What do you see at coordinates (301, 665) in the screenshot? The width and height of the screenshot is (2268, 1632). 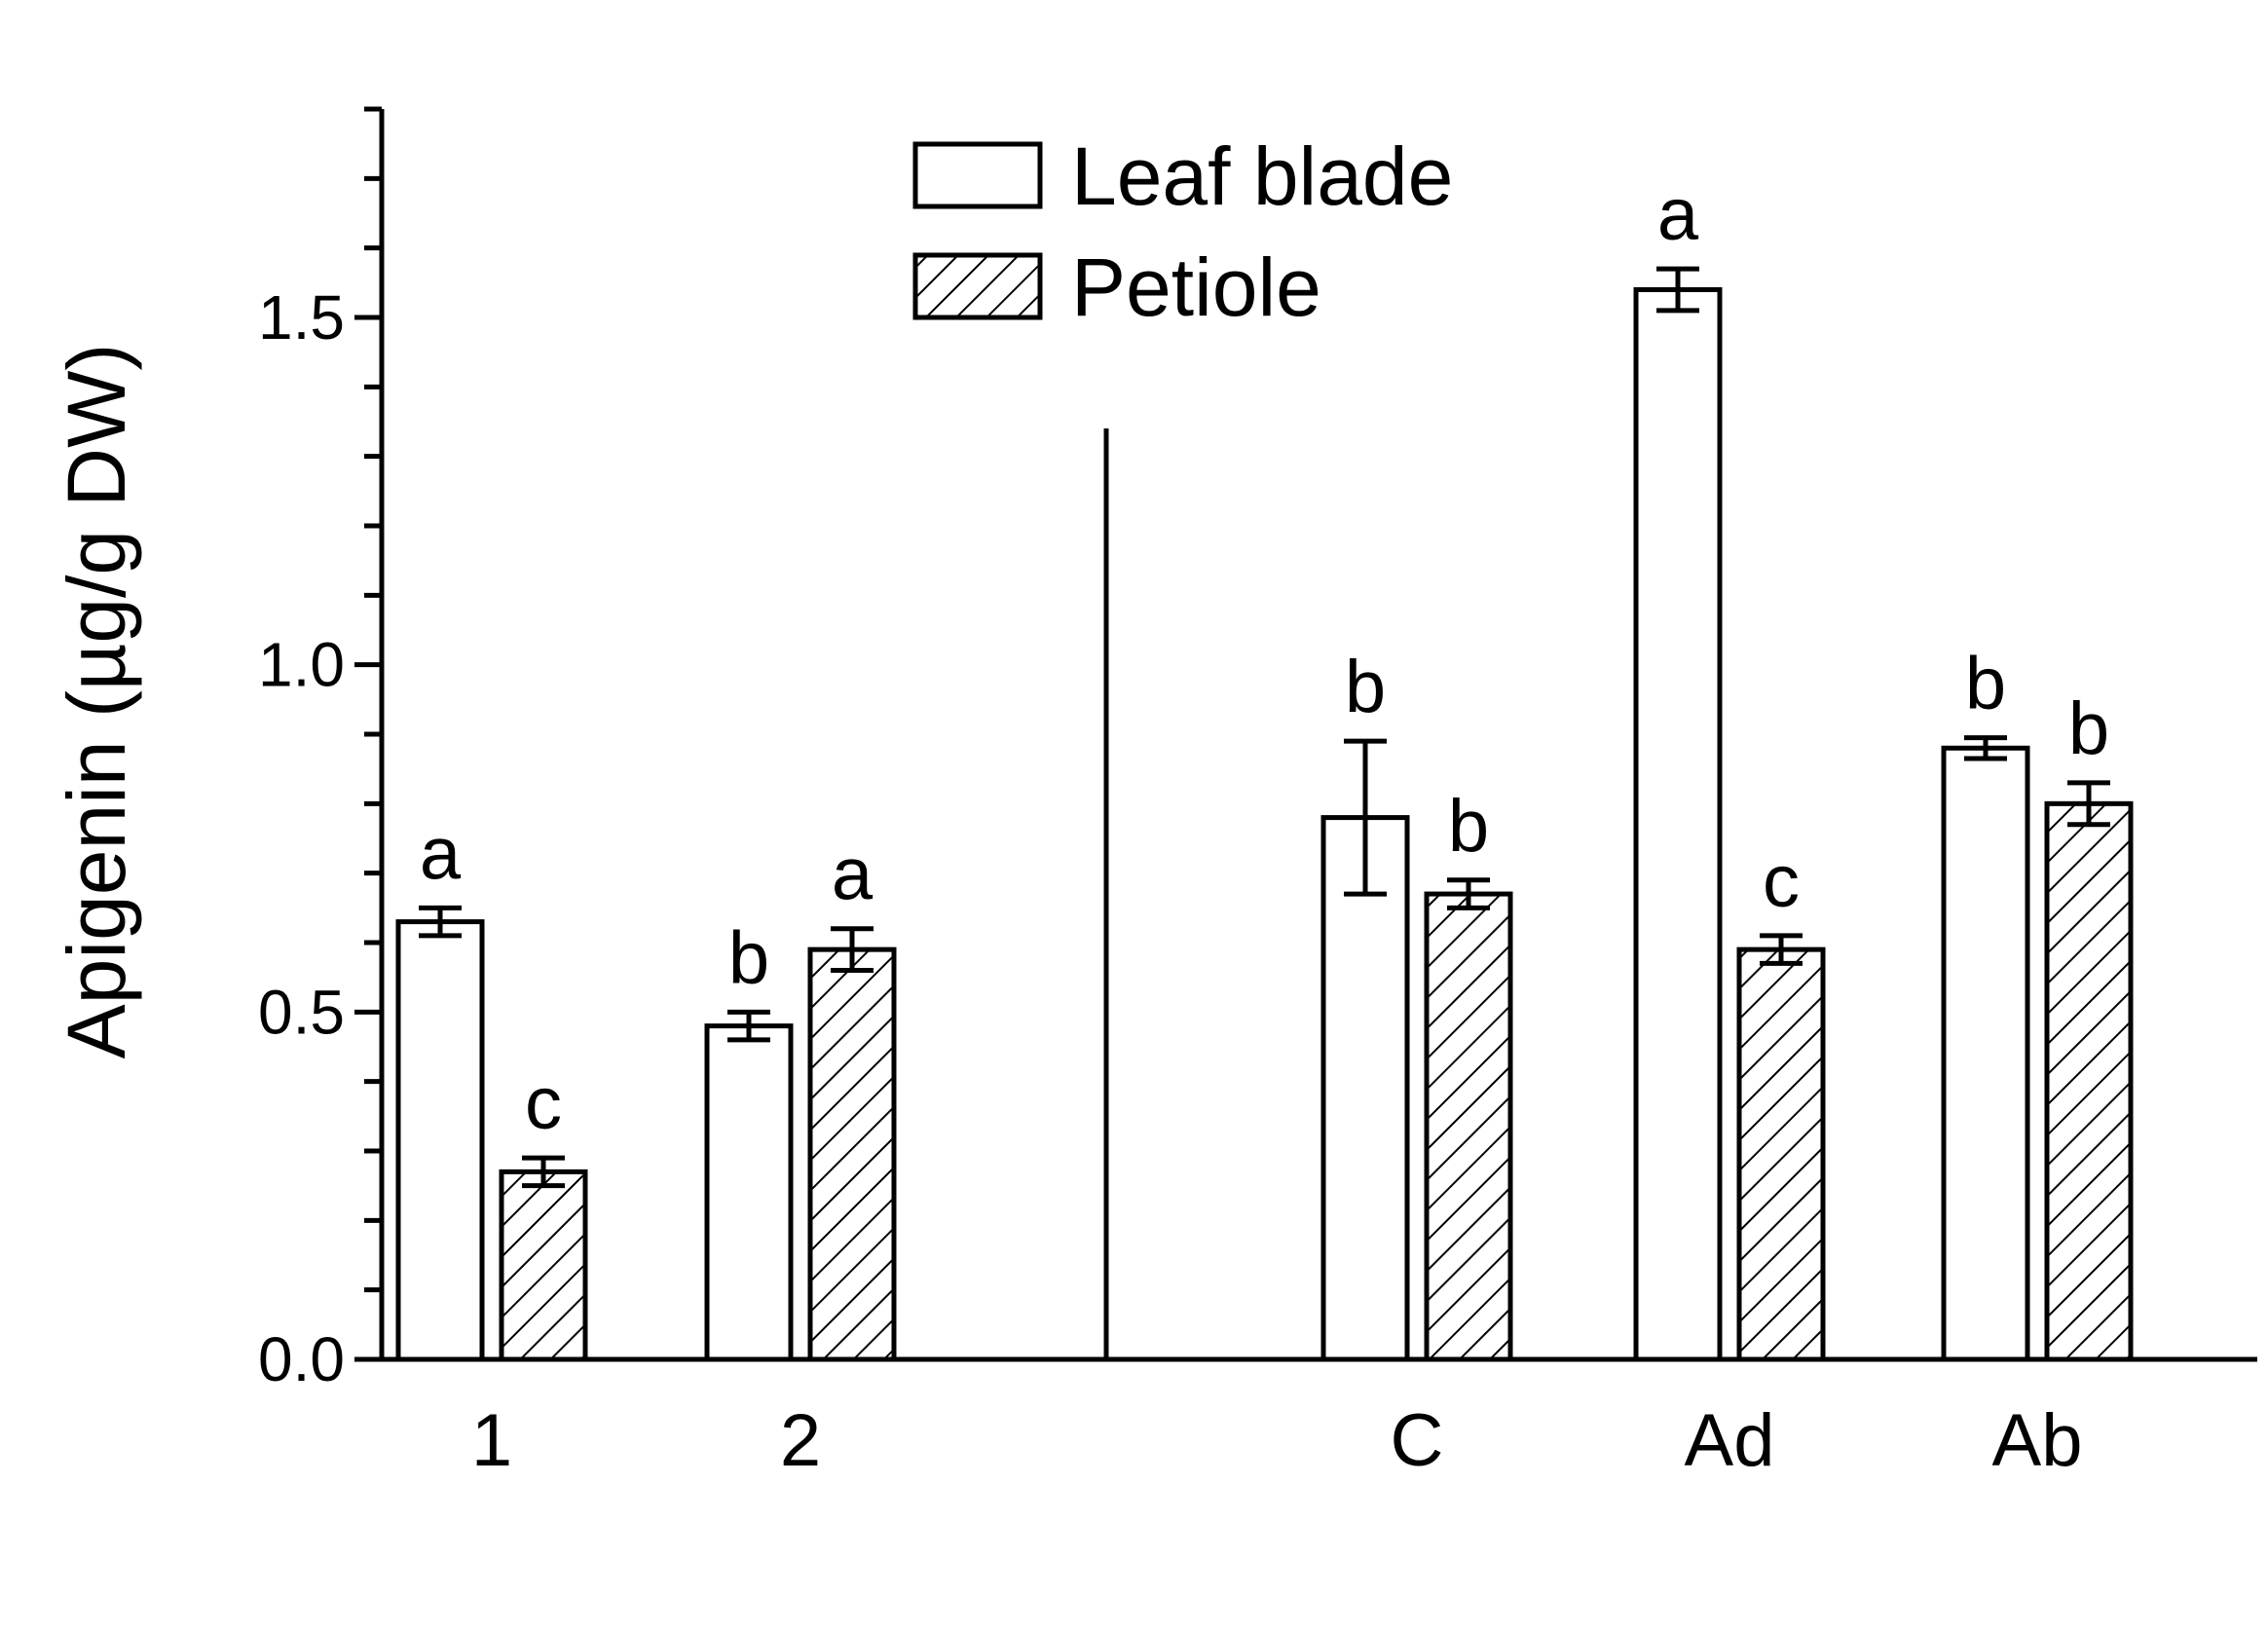 I see `y-tick-label: 1.0` at bounding box center [301, 665].